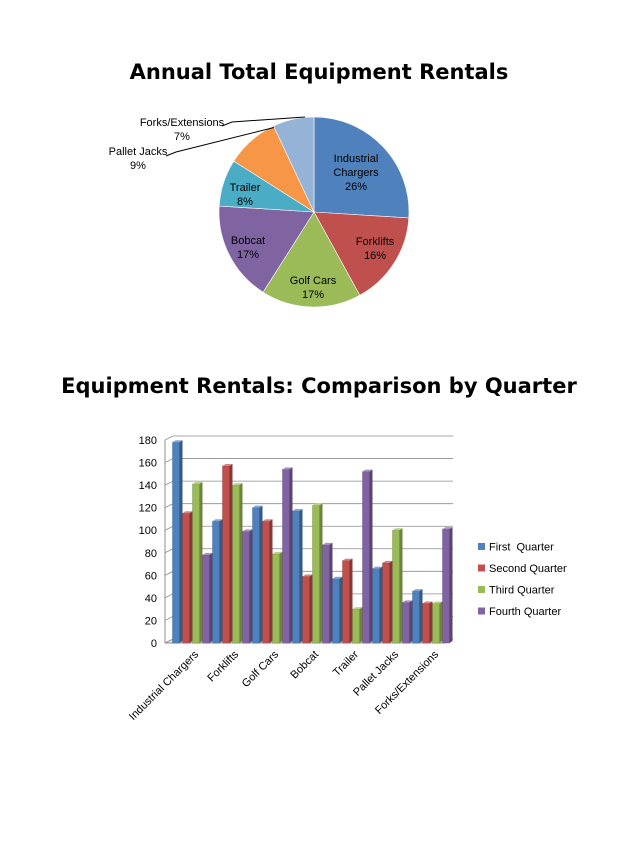 The image size is (638, 851). I want to click on pie-slice-golf-cars, so click(311, 259).